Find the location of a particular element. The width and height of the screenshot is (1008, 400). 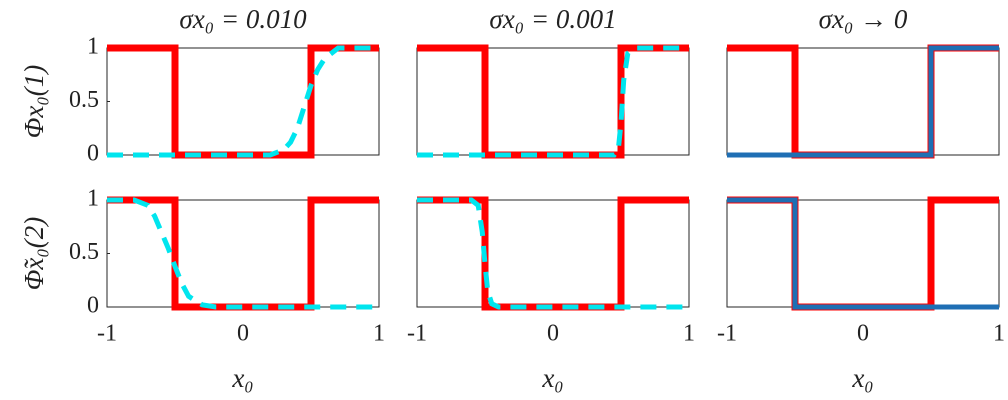

panel-title: σx₀ → 0 is located at coordinates (863, 19).